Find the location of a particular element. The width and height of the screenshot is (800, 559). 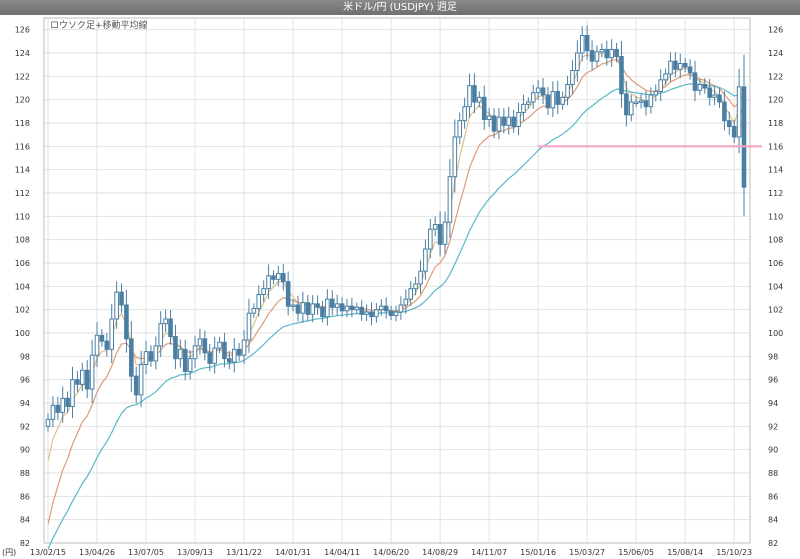

y-tick-label-left: 92 is located at coordinates (25, 426).